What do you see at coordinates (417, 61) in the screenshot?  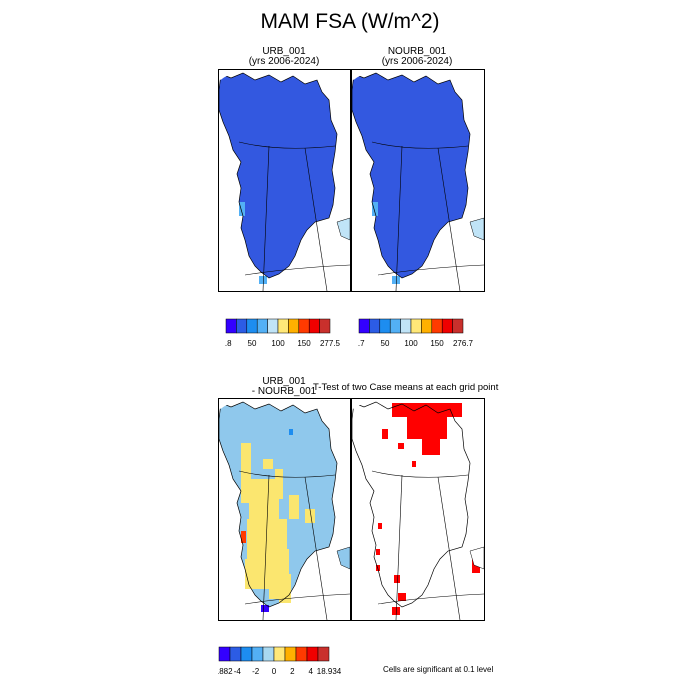 I see `panel-title-nourb-line2: (yrs 2006-2024)` at bounding box center [417, 61].